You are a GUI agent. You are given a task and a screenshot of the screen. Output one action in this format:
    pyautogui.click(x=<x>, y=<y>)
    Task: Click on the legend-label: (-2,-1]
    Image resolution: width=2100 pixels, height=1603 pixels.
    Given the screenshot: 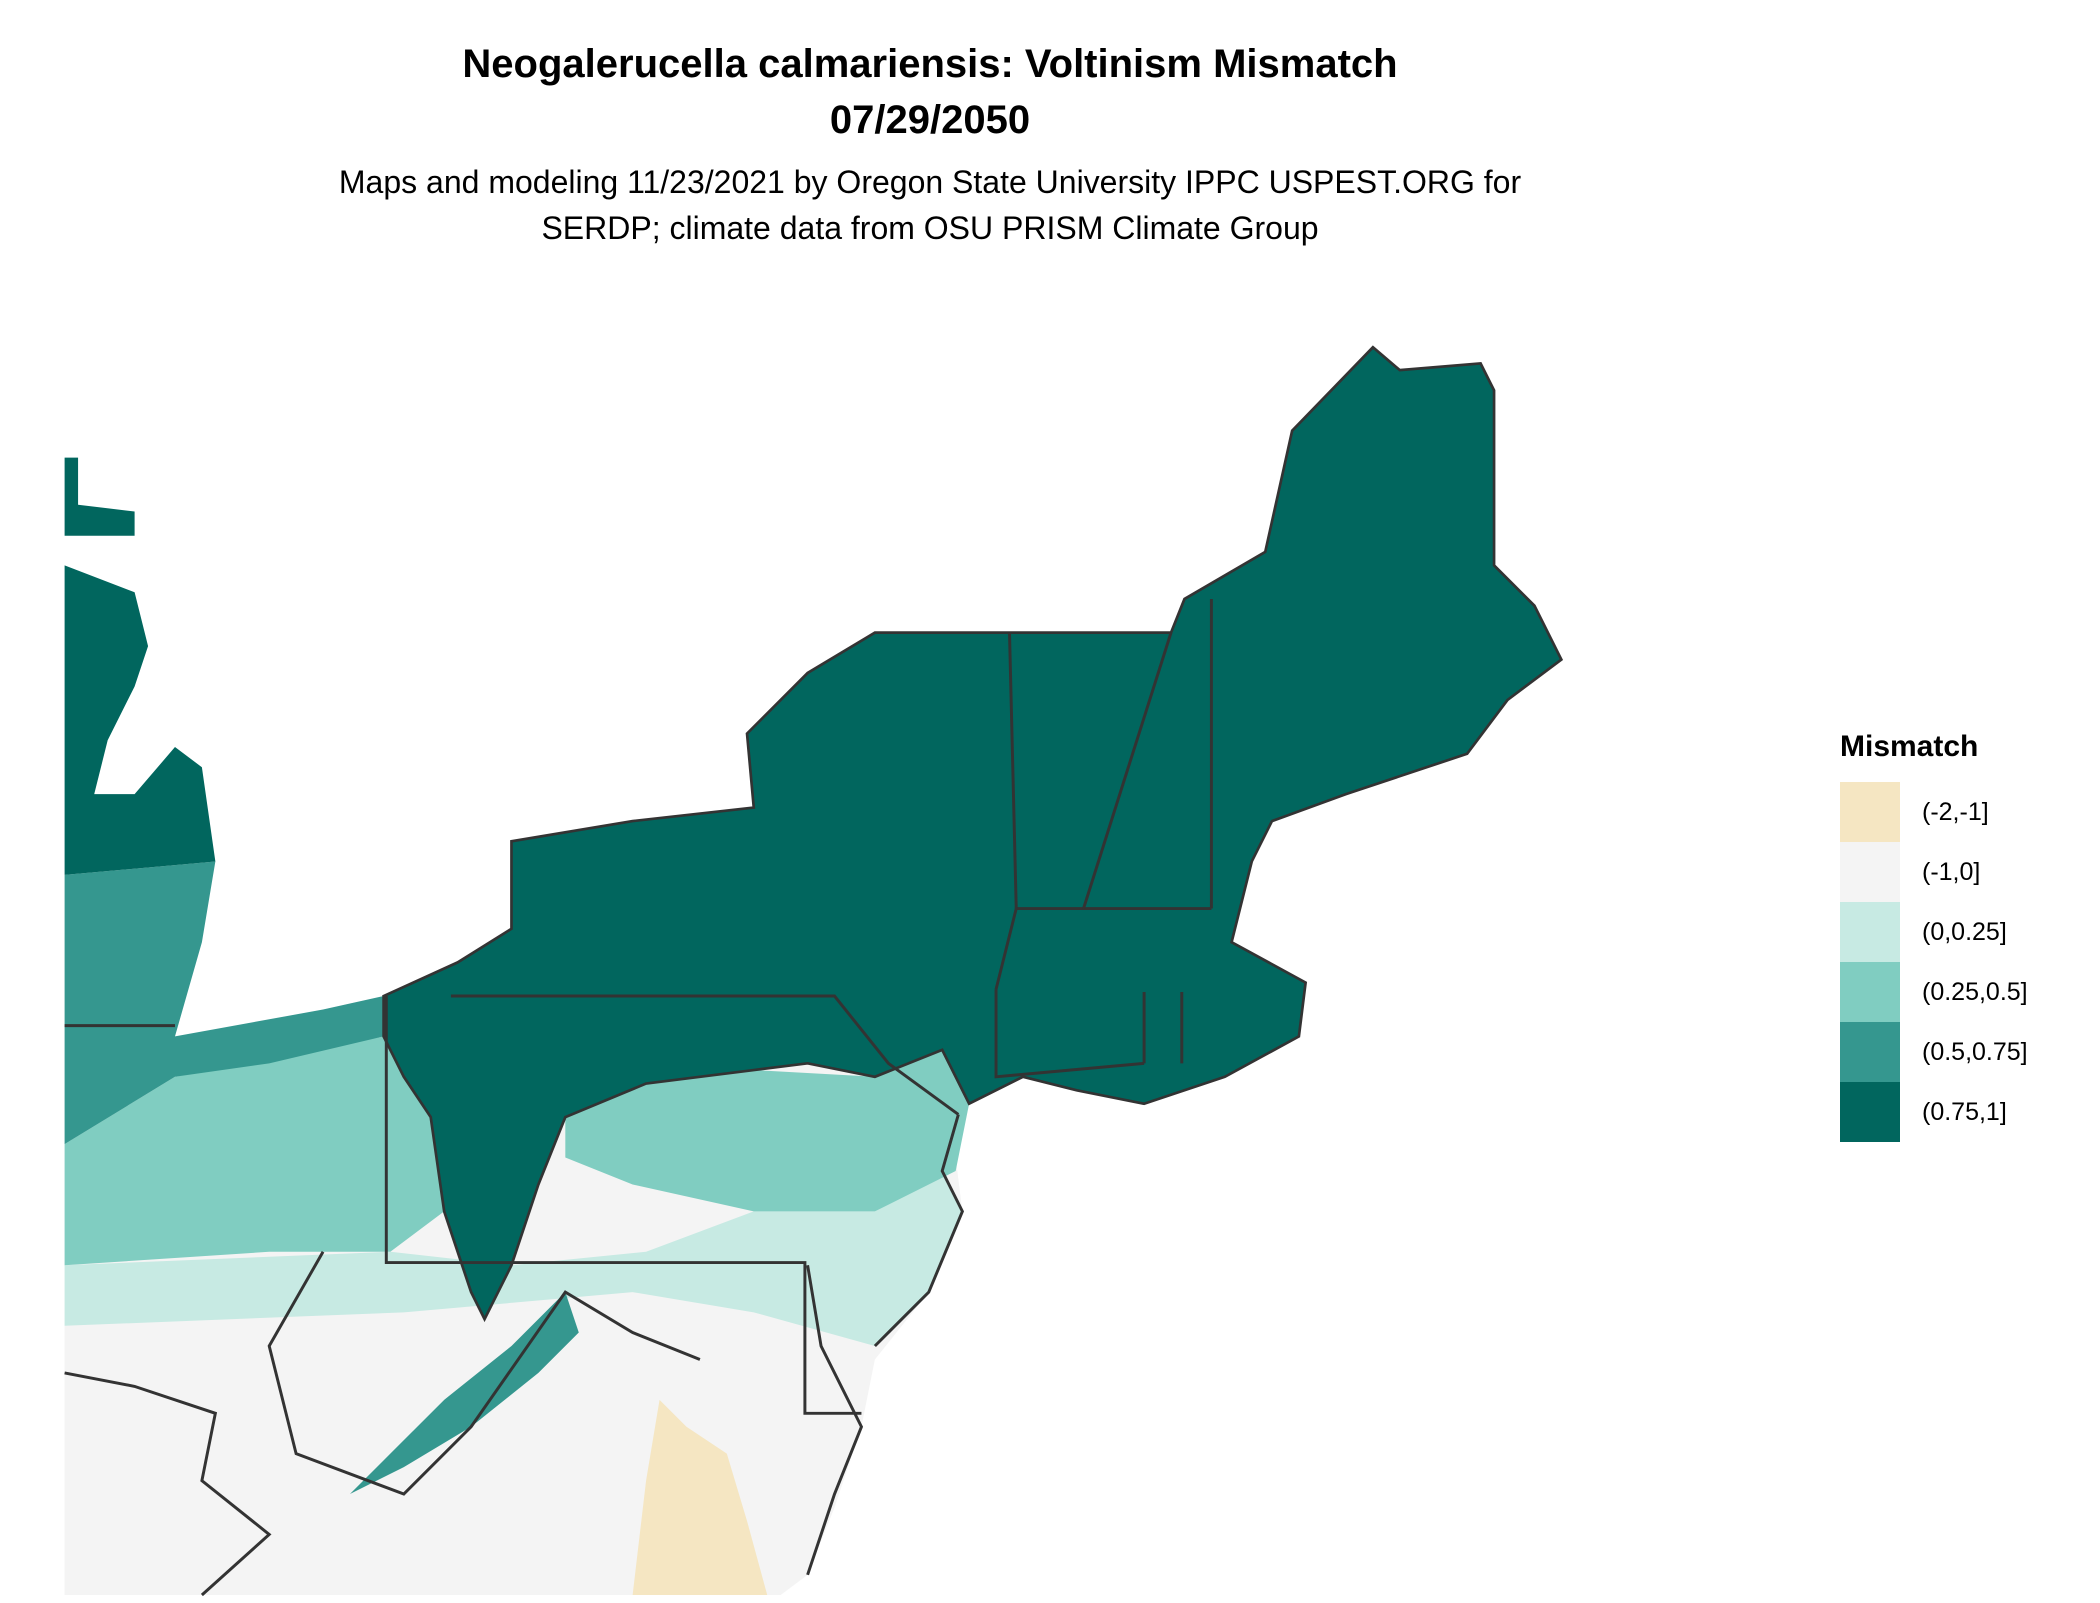 What is the action you would take?
    pyautogui.click(x=1955, y=811)
    